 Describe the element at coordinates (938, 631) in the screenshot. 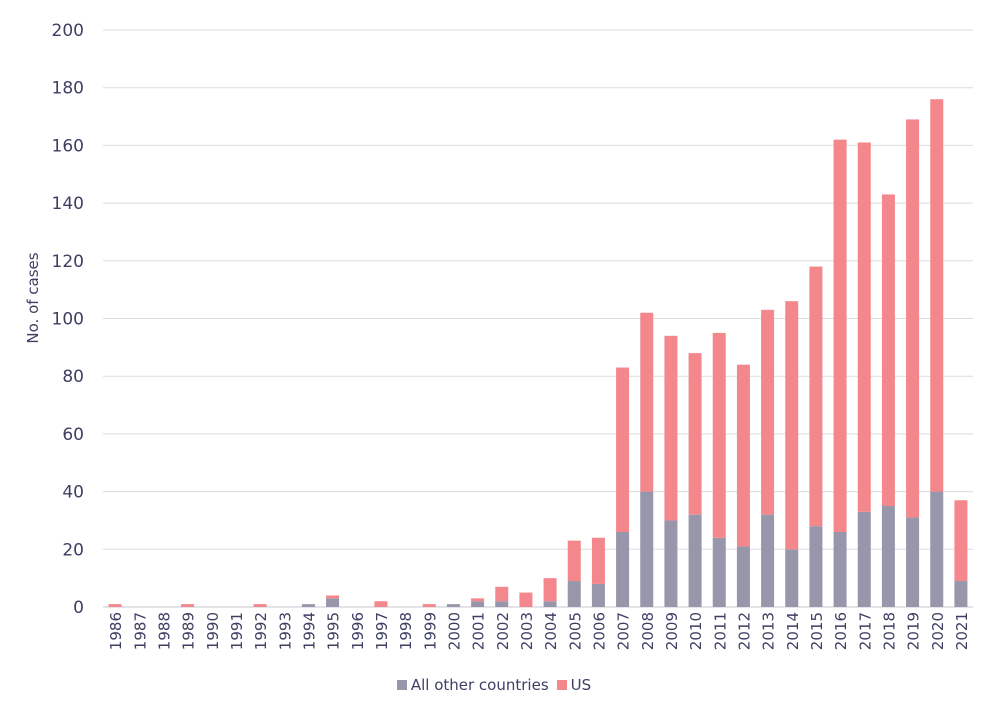

I see `x-tick-label: 2020` at that location.